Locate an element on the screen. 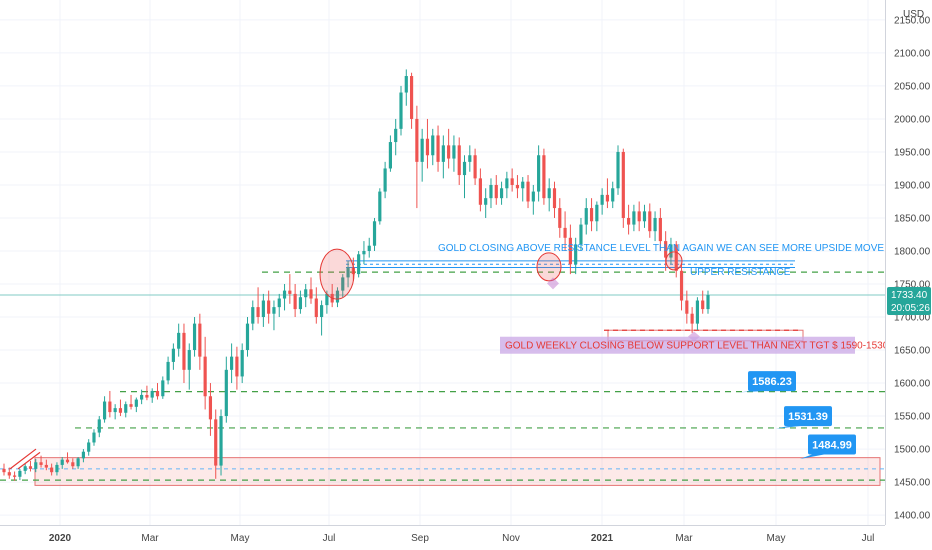  y-tick-label: 1600.00 is located at coordinates (912, 384).